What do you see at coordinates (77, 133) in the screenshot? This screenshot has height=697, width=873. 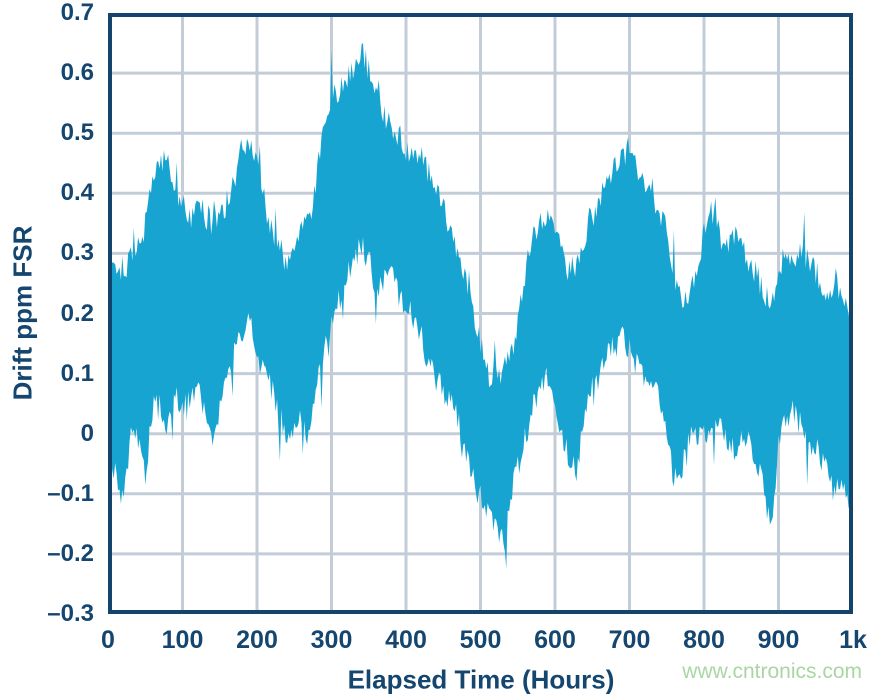 I see `y-tick-label: 0.5` at bounding box center [77, 133].